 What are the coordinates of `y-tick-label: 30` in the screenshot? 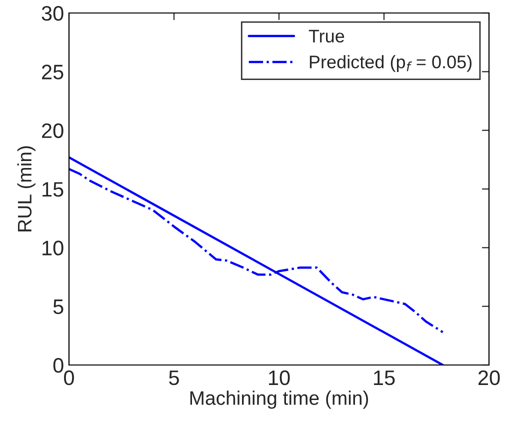 It's located at (53, 13).